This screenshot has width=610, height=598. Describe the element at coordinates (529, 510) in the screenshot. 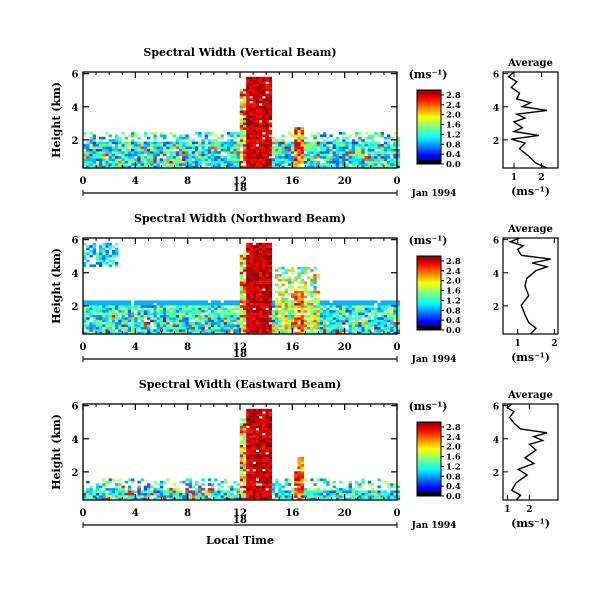

I see `average-x-tick-label: 2` at that location.